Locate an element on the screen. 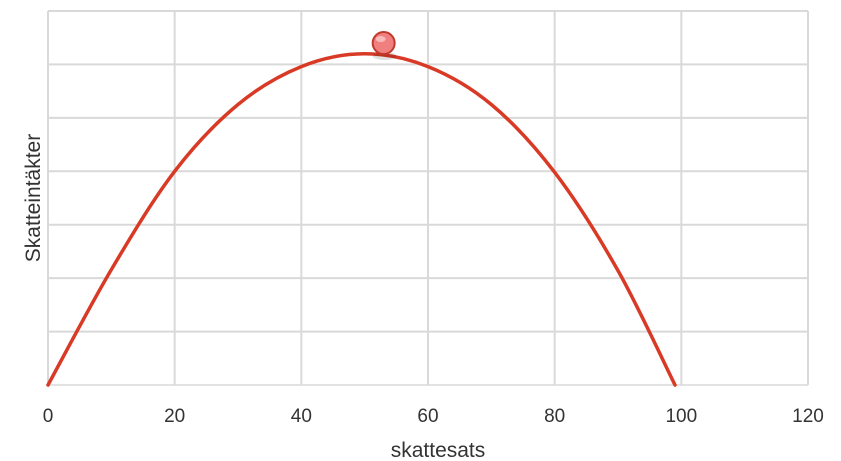 This screenshot has width=841, height=461. x-tick-label: 20 is located at coordinates (174, 416).